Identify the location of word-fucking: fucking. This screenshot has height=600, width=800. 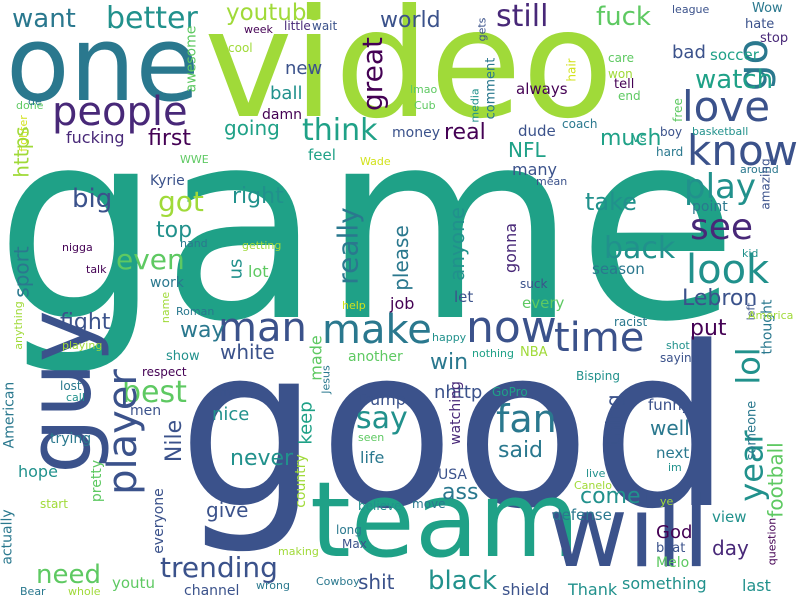
(95, 137).